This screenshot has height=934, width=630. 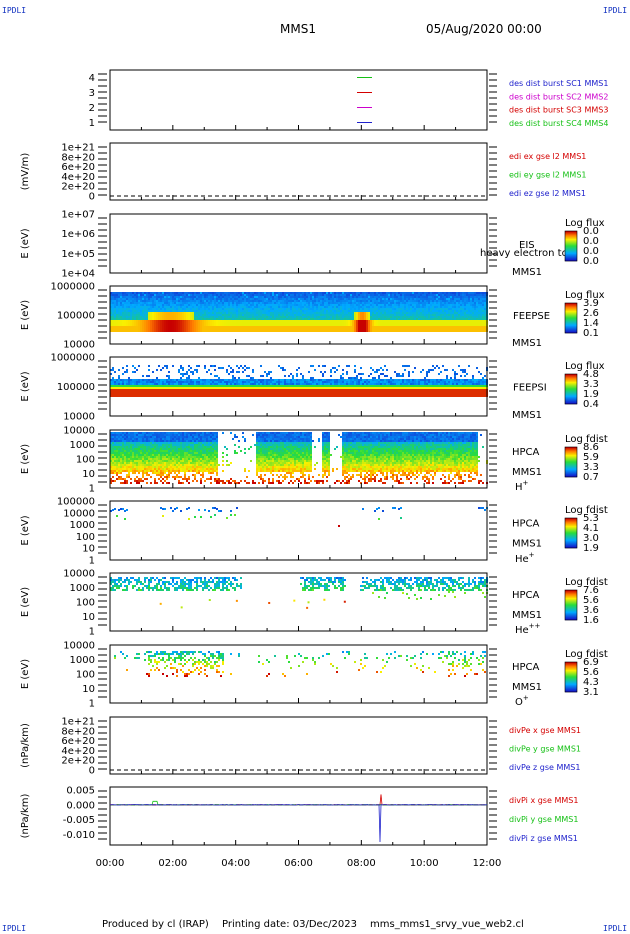 What do you see at coordinates (299, 312) in the screenshot?
I see `feeps-e-spectrogram` at bounding box center [299, 312].